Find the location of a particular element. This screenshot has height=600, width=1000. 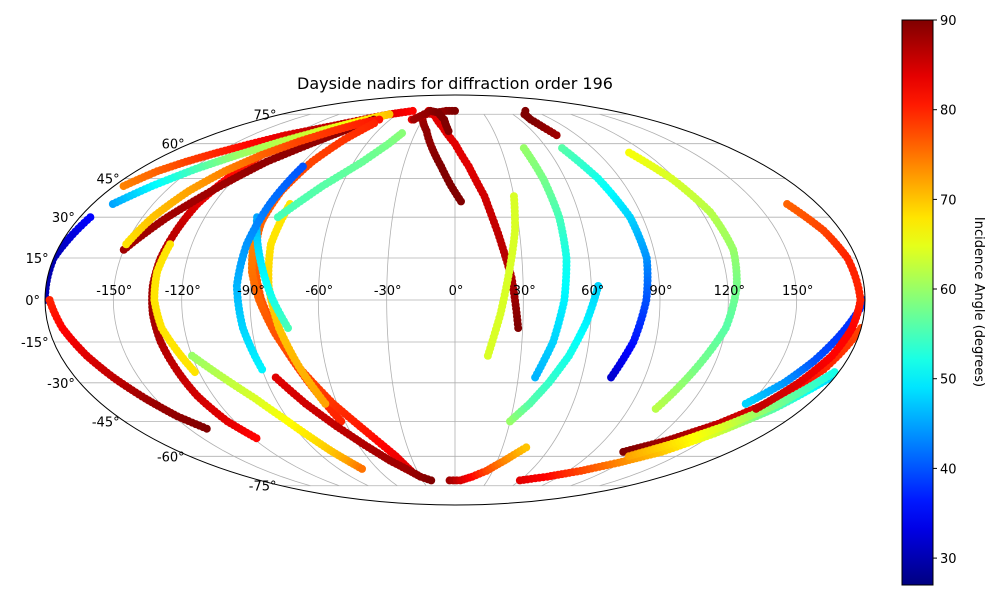

colorbar-tick-label: 30 is located at coordinates (948, 559).